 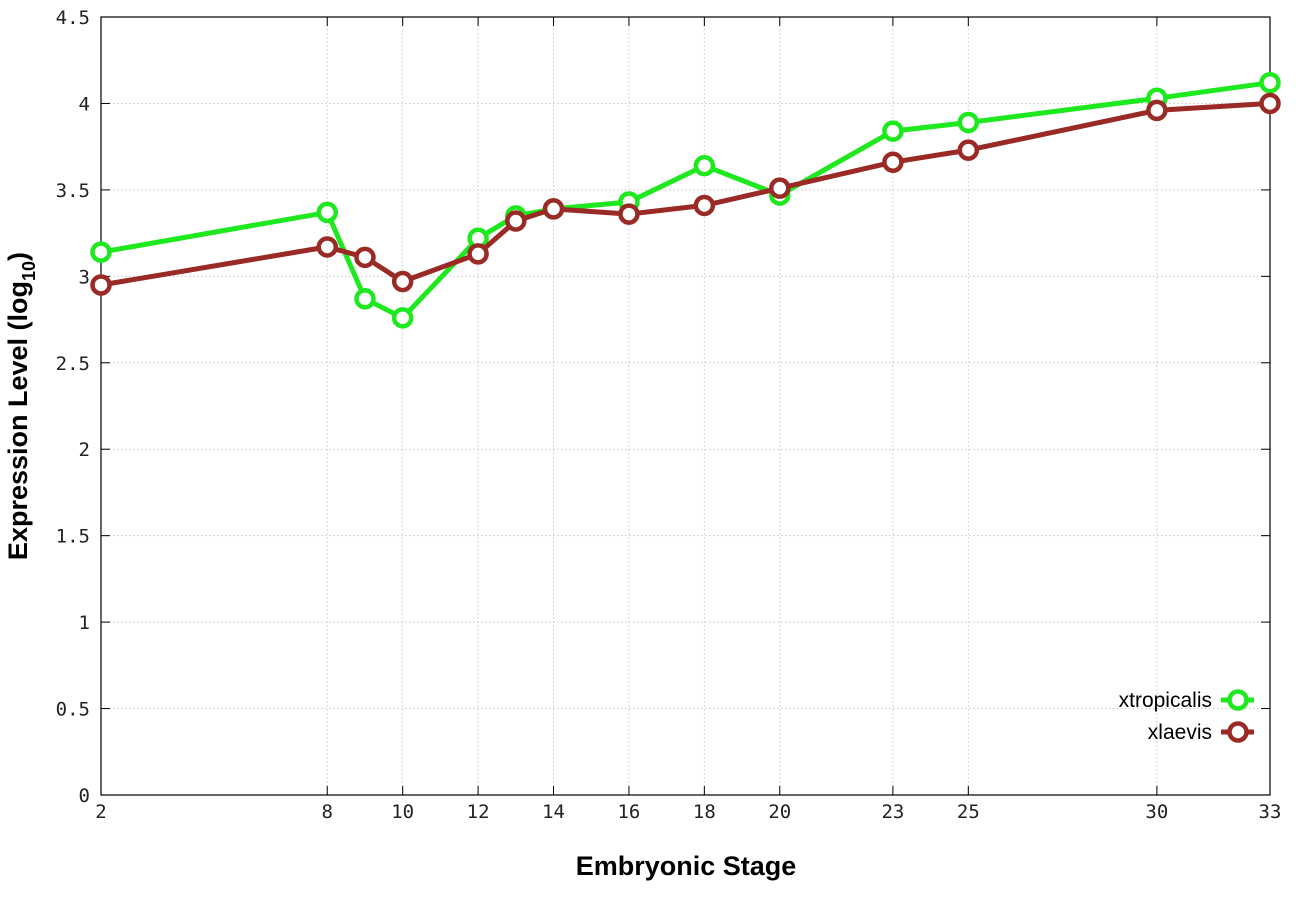 I want to click on legend: xtropicalis xlaevis, so click(x=1186, y=716).